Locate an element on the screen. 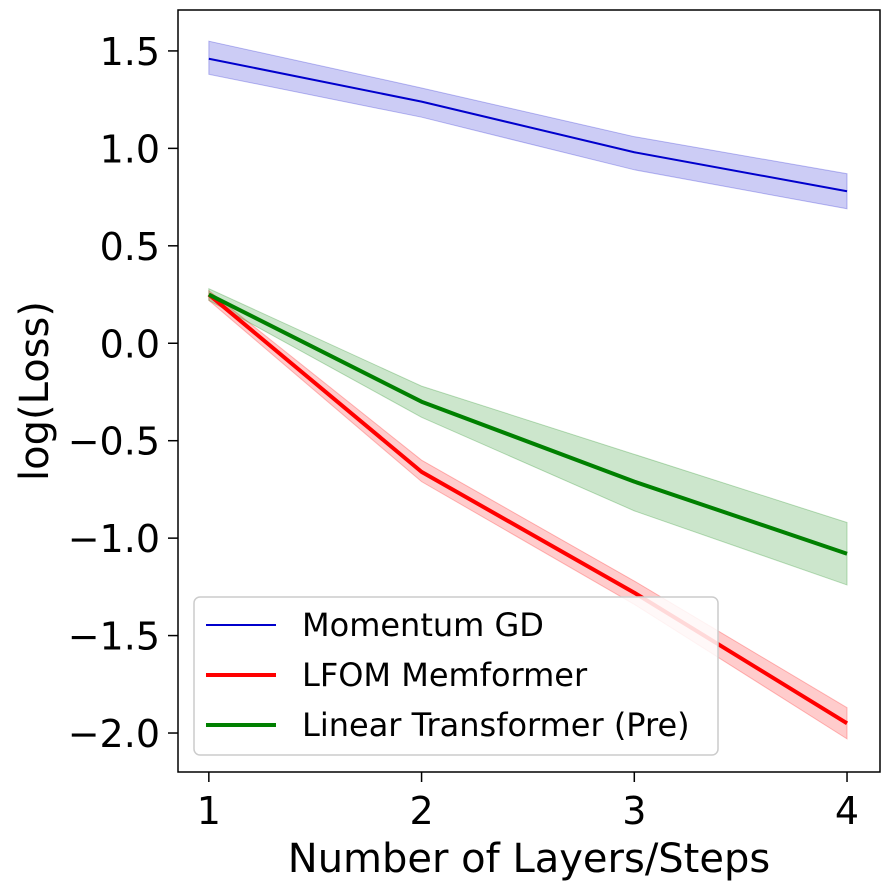 The height and width of the screenshot is (890, 890). momentum-gd-line is located at coordinates (528, 125).